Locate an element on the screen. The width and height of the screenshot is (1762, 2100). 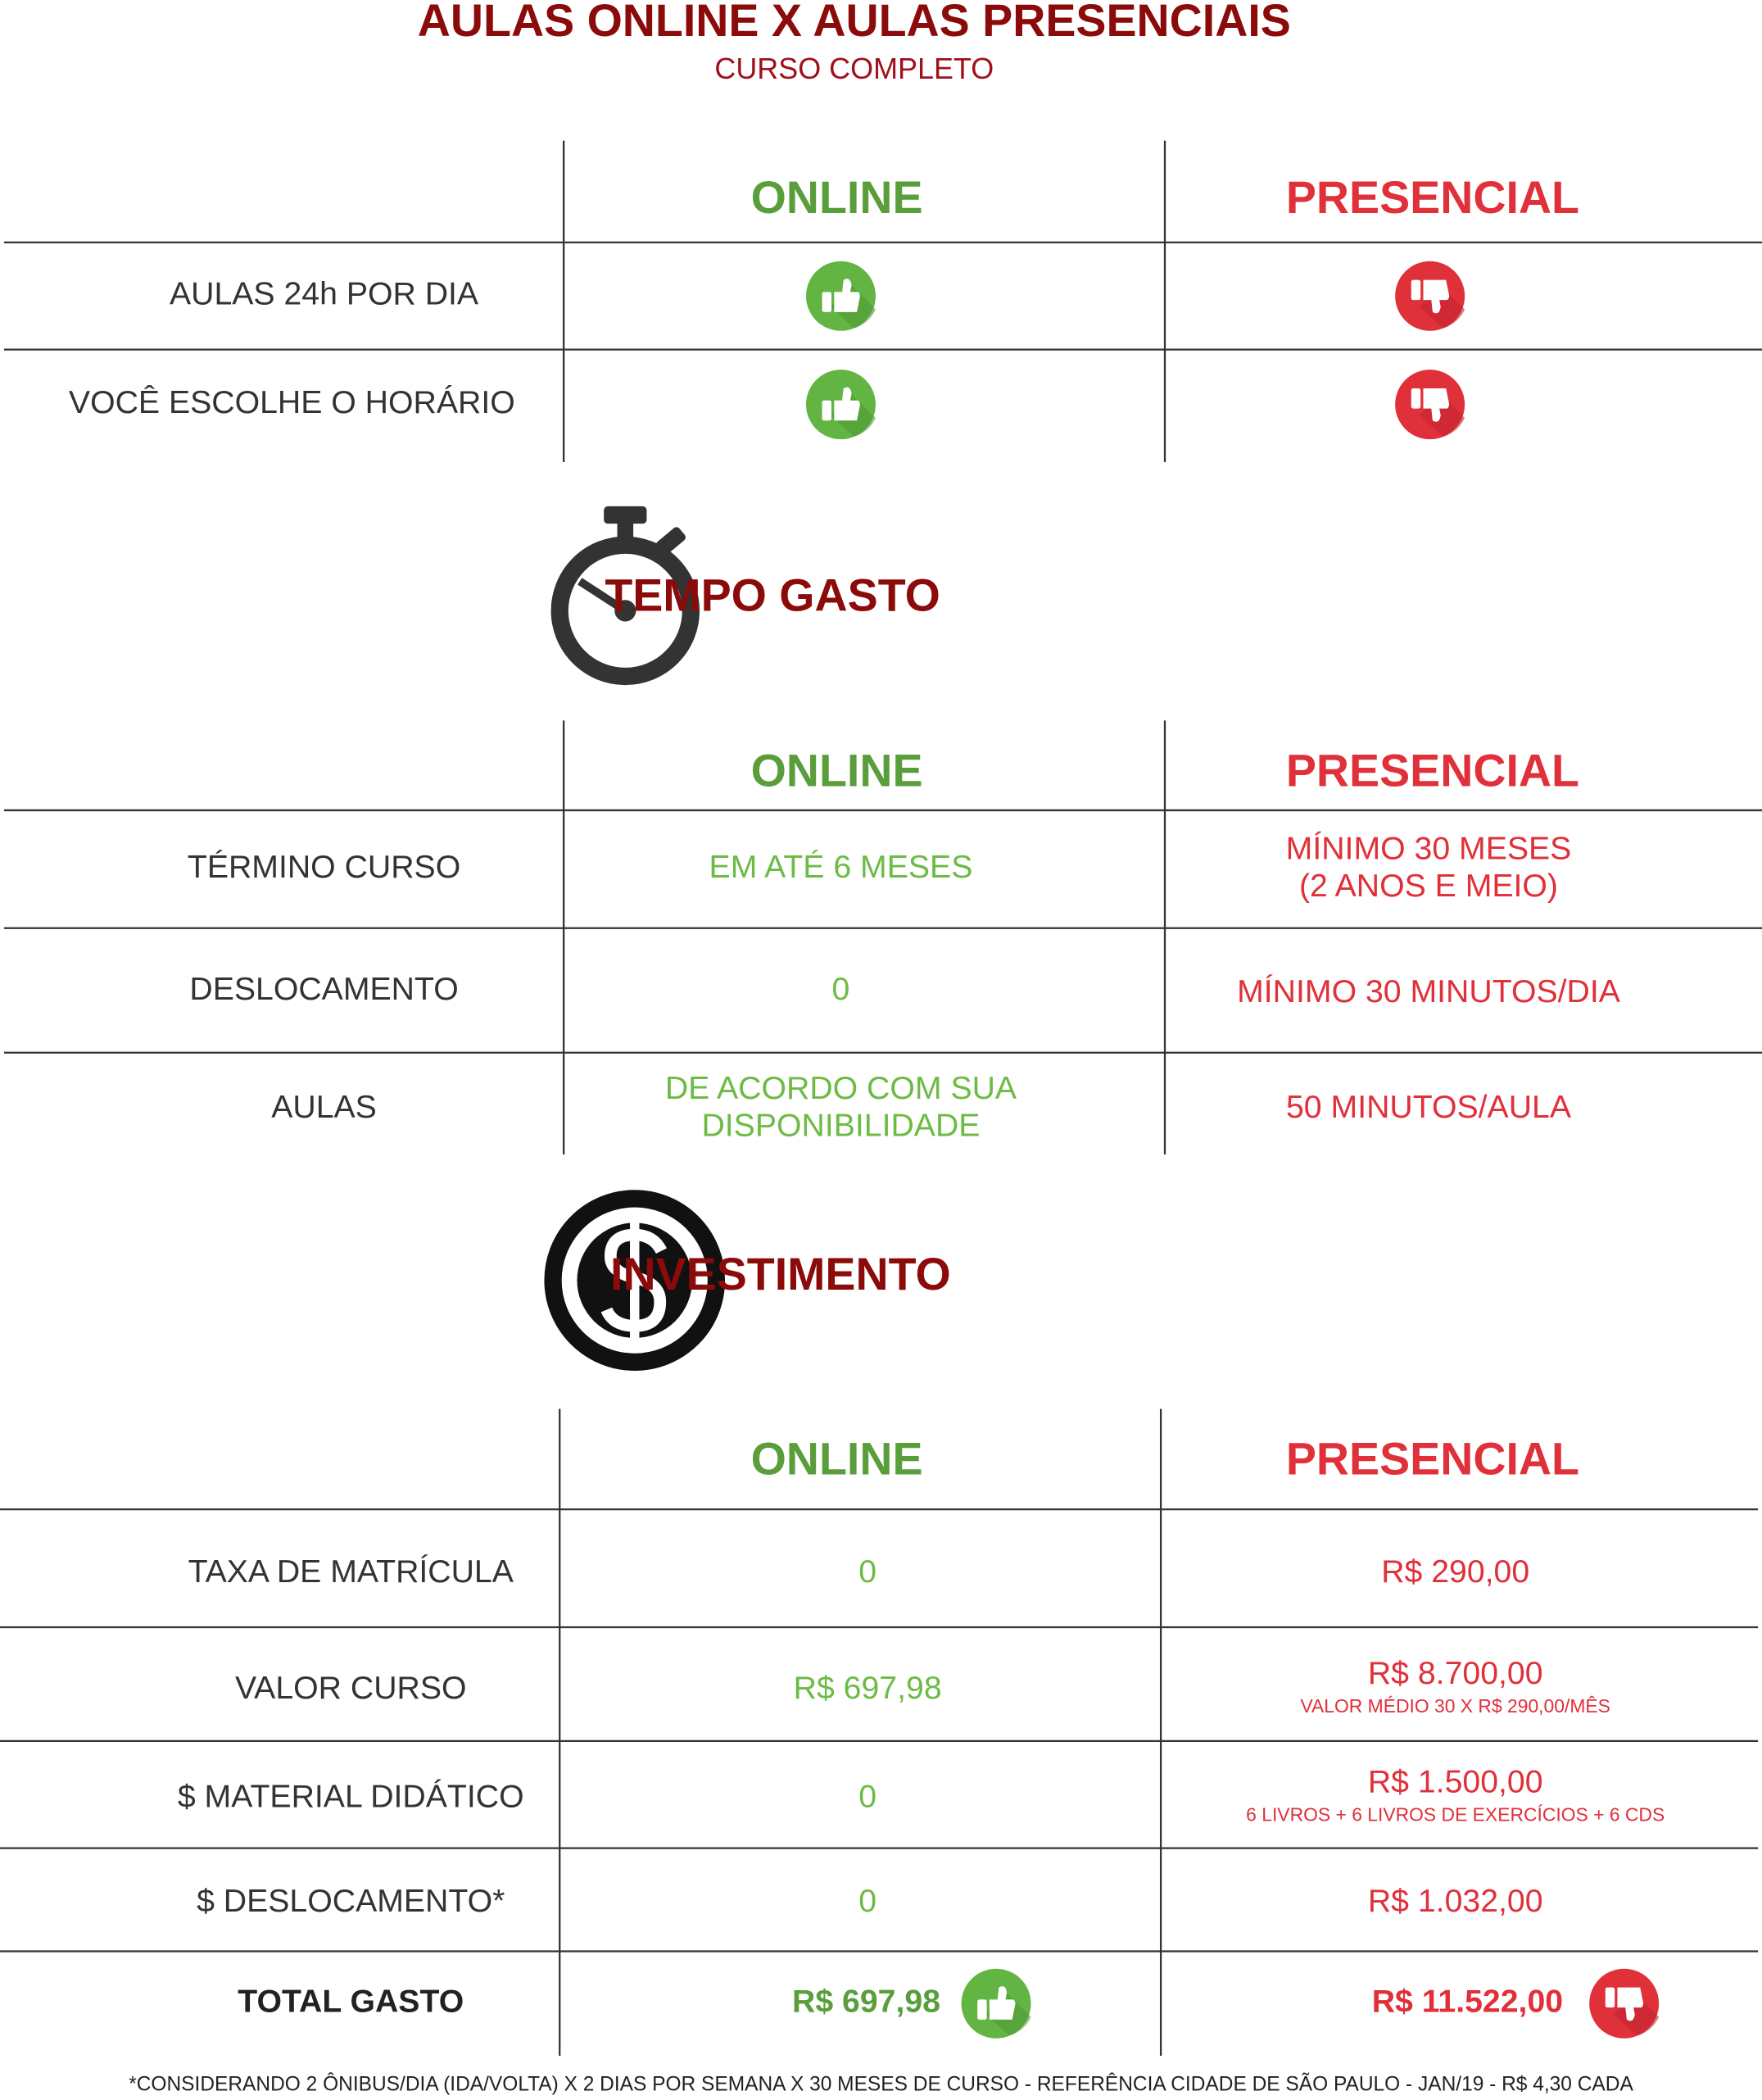
row-label: AULAS 24h POR DIA is located at coordinates (324, 294).